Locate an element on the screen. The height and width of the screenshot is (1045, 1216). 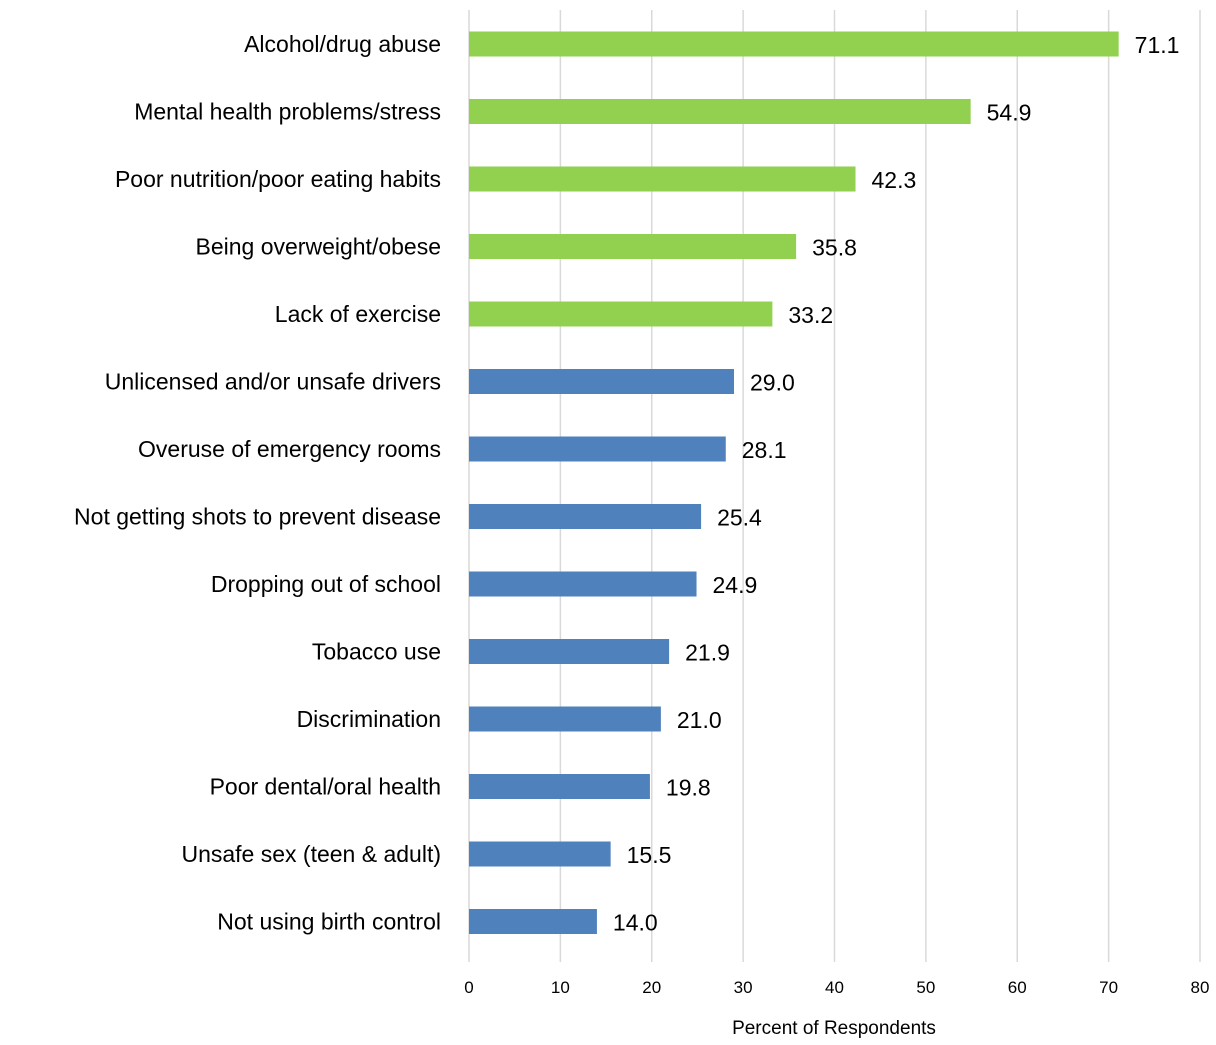
x-tick-label: 60 is located at coordinates (1017, 987).